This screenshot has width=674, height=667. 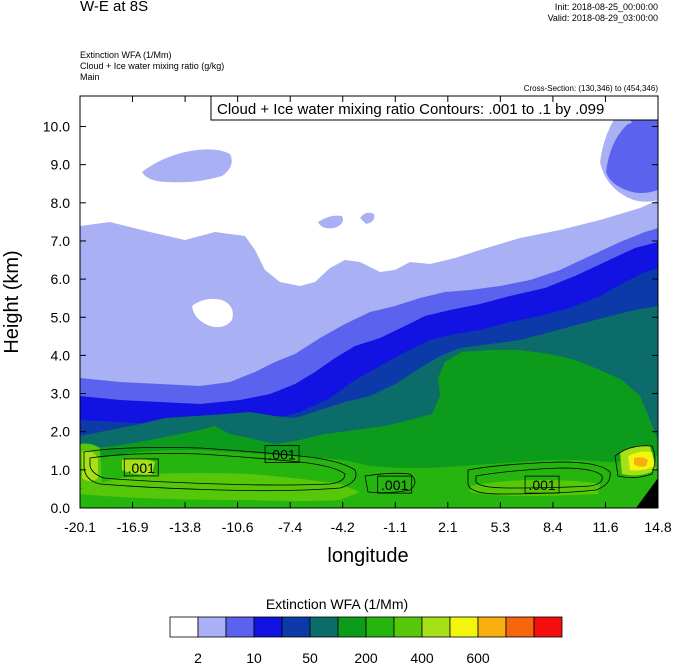 What do you see at coordinates (501, 527) in the screenshot?
I see `x-tick-label: 5.3` at bounding box center [501, 527].